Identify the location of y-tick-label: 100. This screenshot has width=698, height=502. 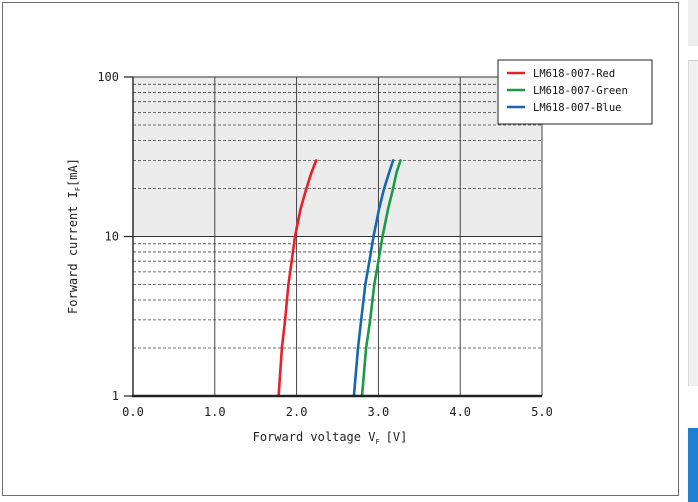
(108, 77).